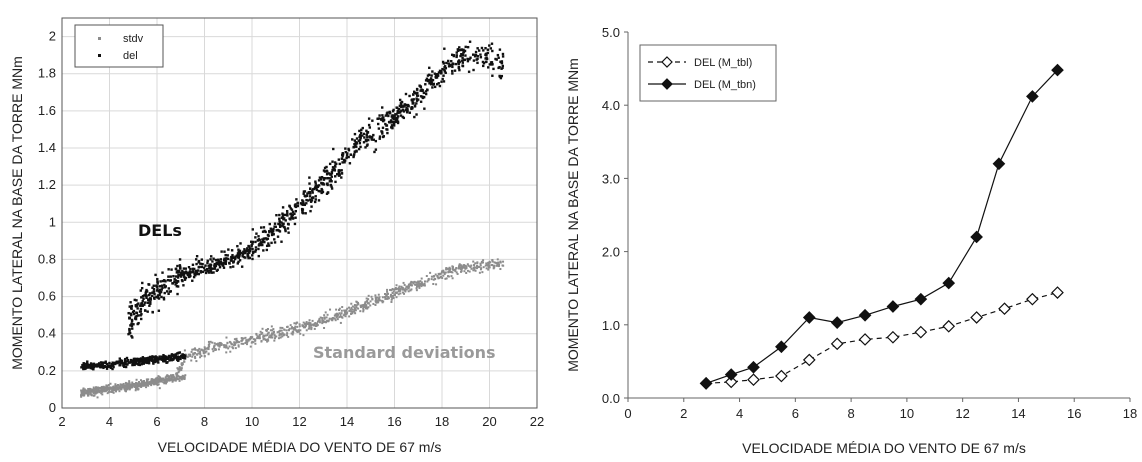 The height and width of the screenshot is (462, 1142). I want to click on x-axis-label: VELOCIDADE MÉDIA DO VENTO DE 67 m/s, so click(300, 447).